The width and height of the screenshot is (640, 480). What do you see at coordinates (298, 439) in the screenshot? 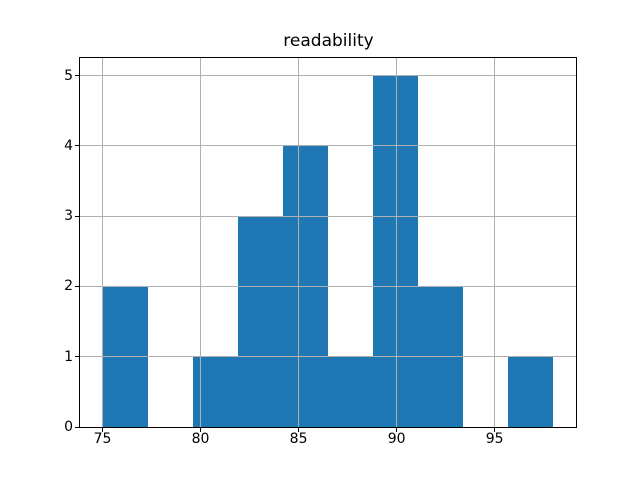
I see `x-tick-label: 85` at bounding box center [298, 439].